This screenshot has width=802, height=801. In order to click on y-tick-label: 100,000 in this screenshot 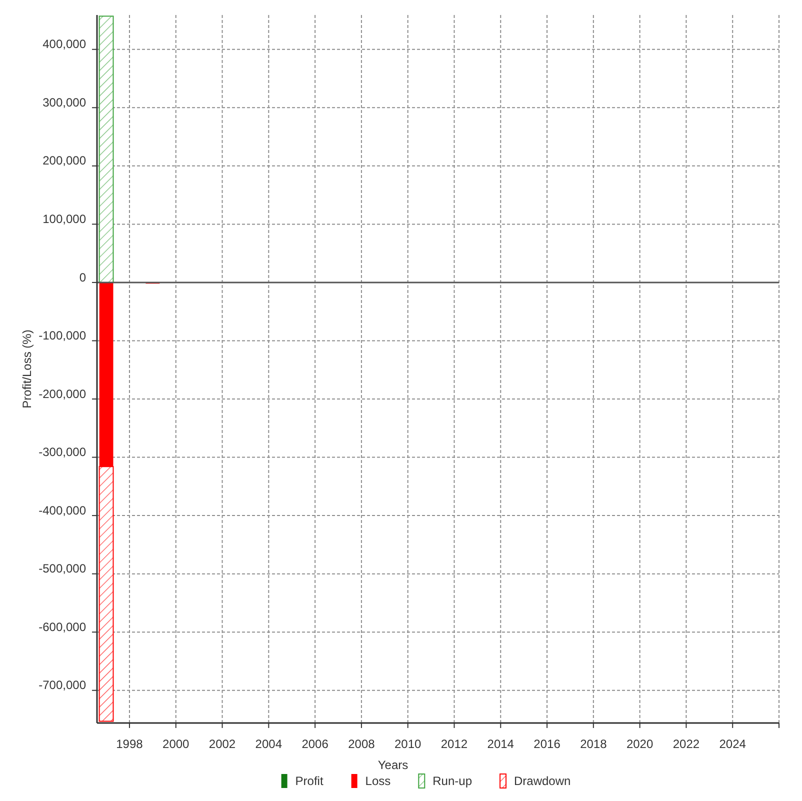, I will do `click(64, 219)`.